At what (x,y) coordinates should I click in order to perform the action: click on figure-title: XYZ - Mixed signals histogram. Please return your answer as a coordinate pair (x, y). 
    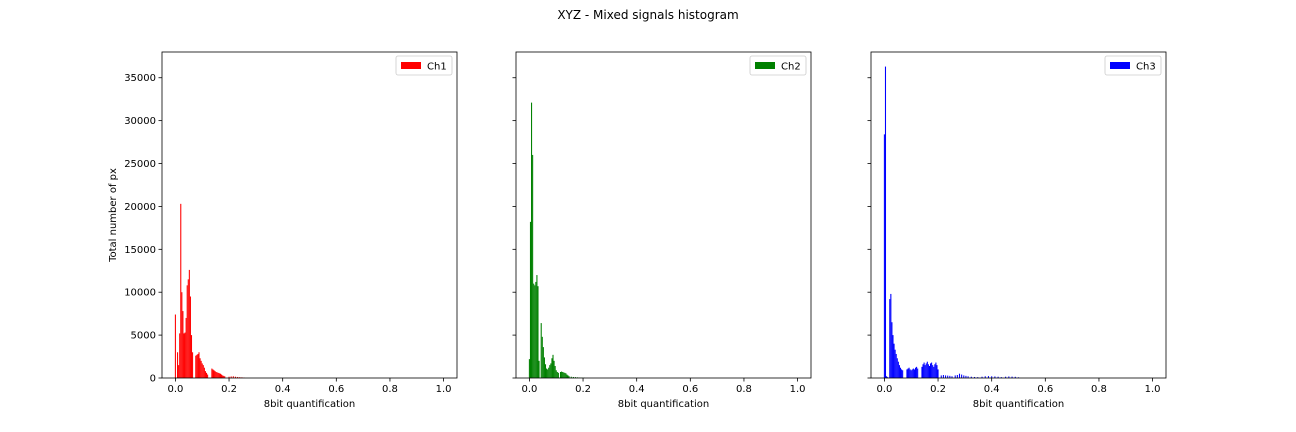
    Looking at the image, I should click on (647, 15).